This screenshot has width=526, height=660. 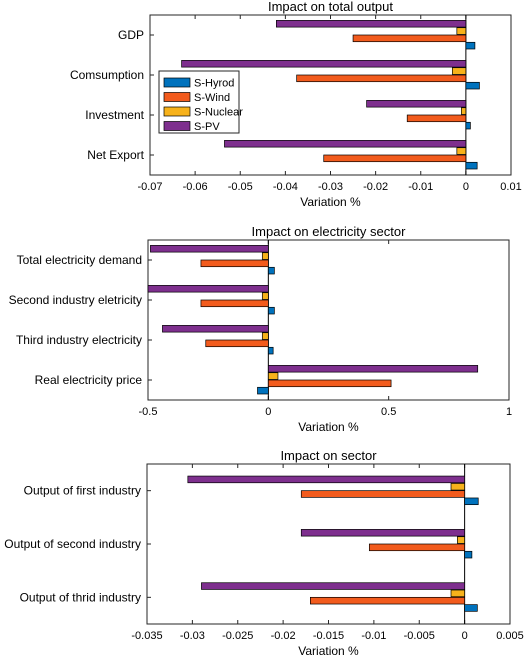 I want to click on bar-s-nuclear-gdp, so click(x=461, y=31).